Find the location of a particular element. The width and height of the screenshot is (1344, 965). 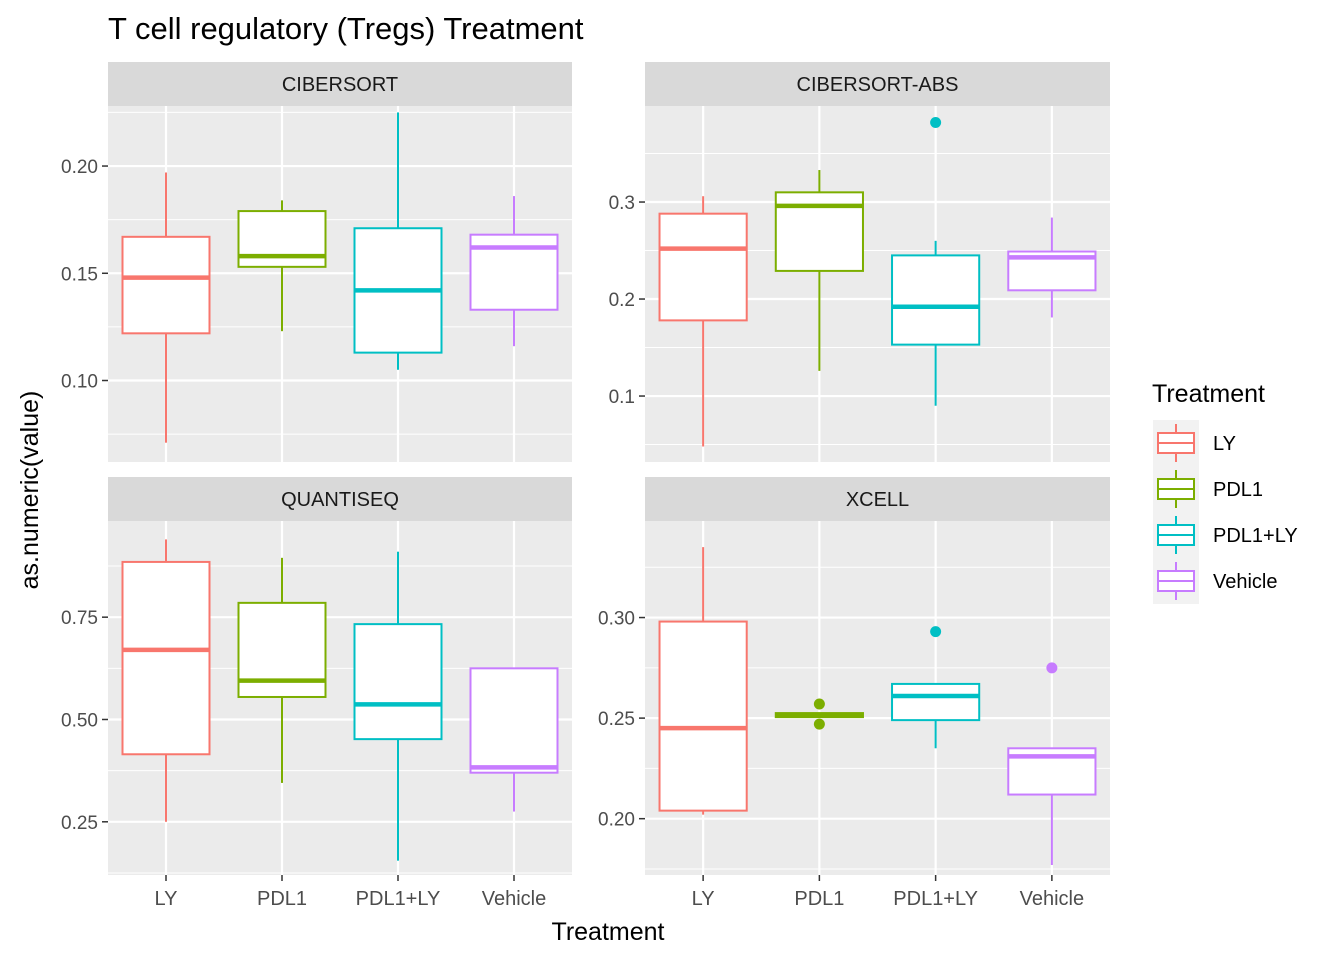

legend-keys: LY PDL1 PDL1+LY Vehicle is located at coordinates (1225, 512).